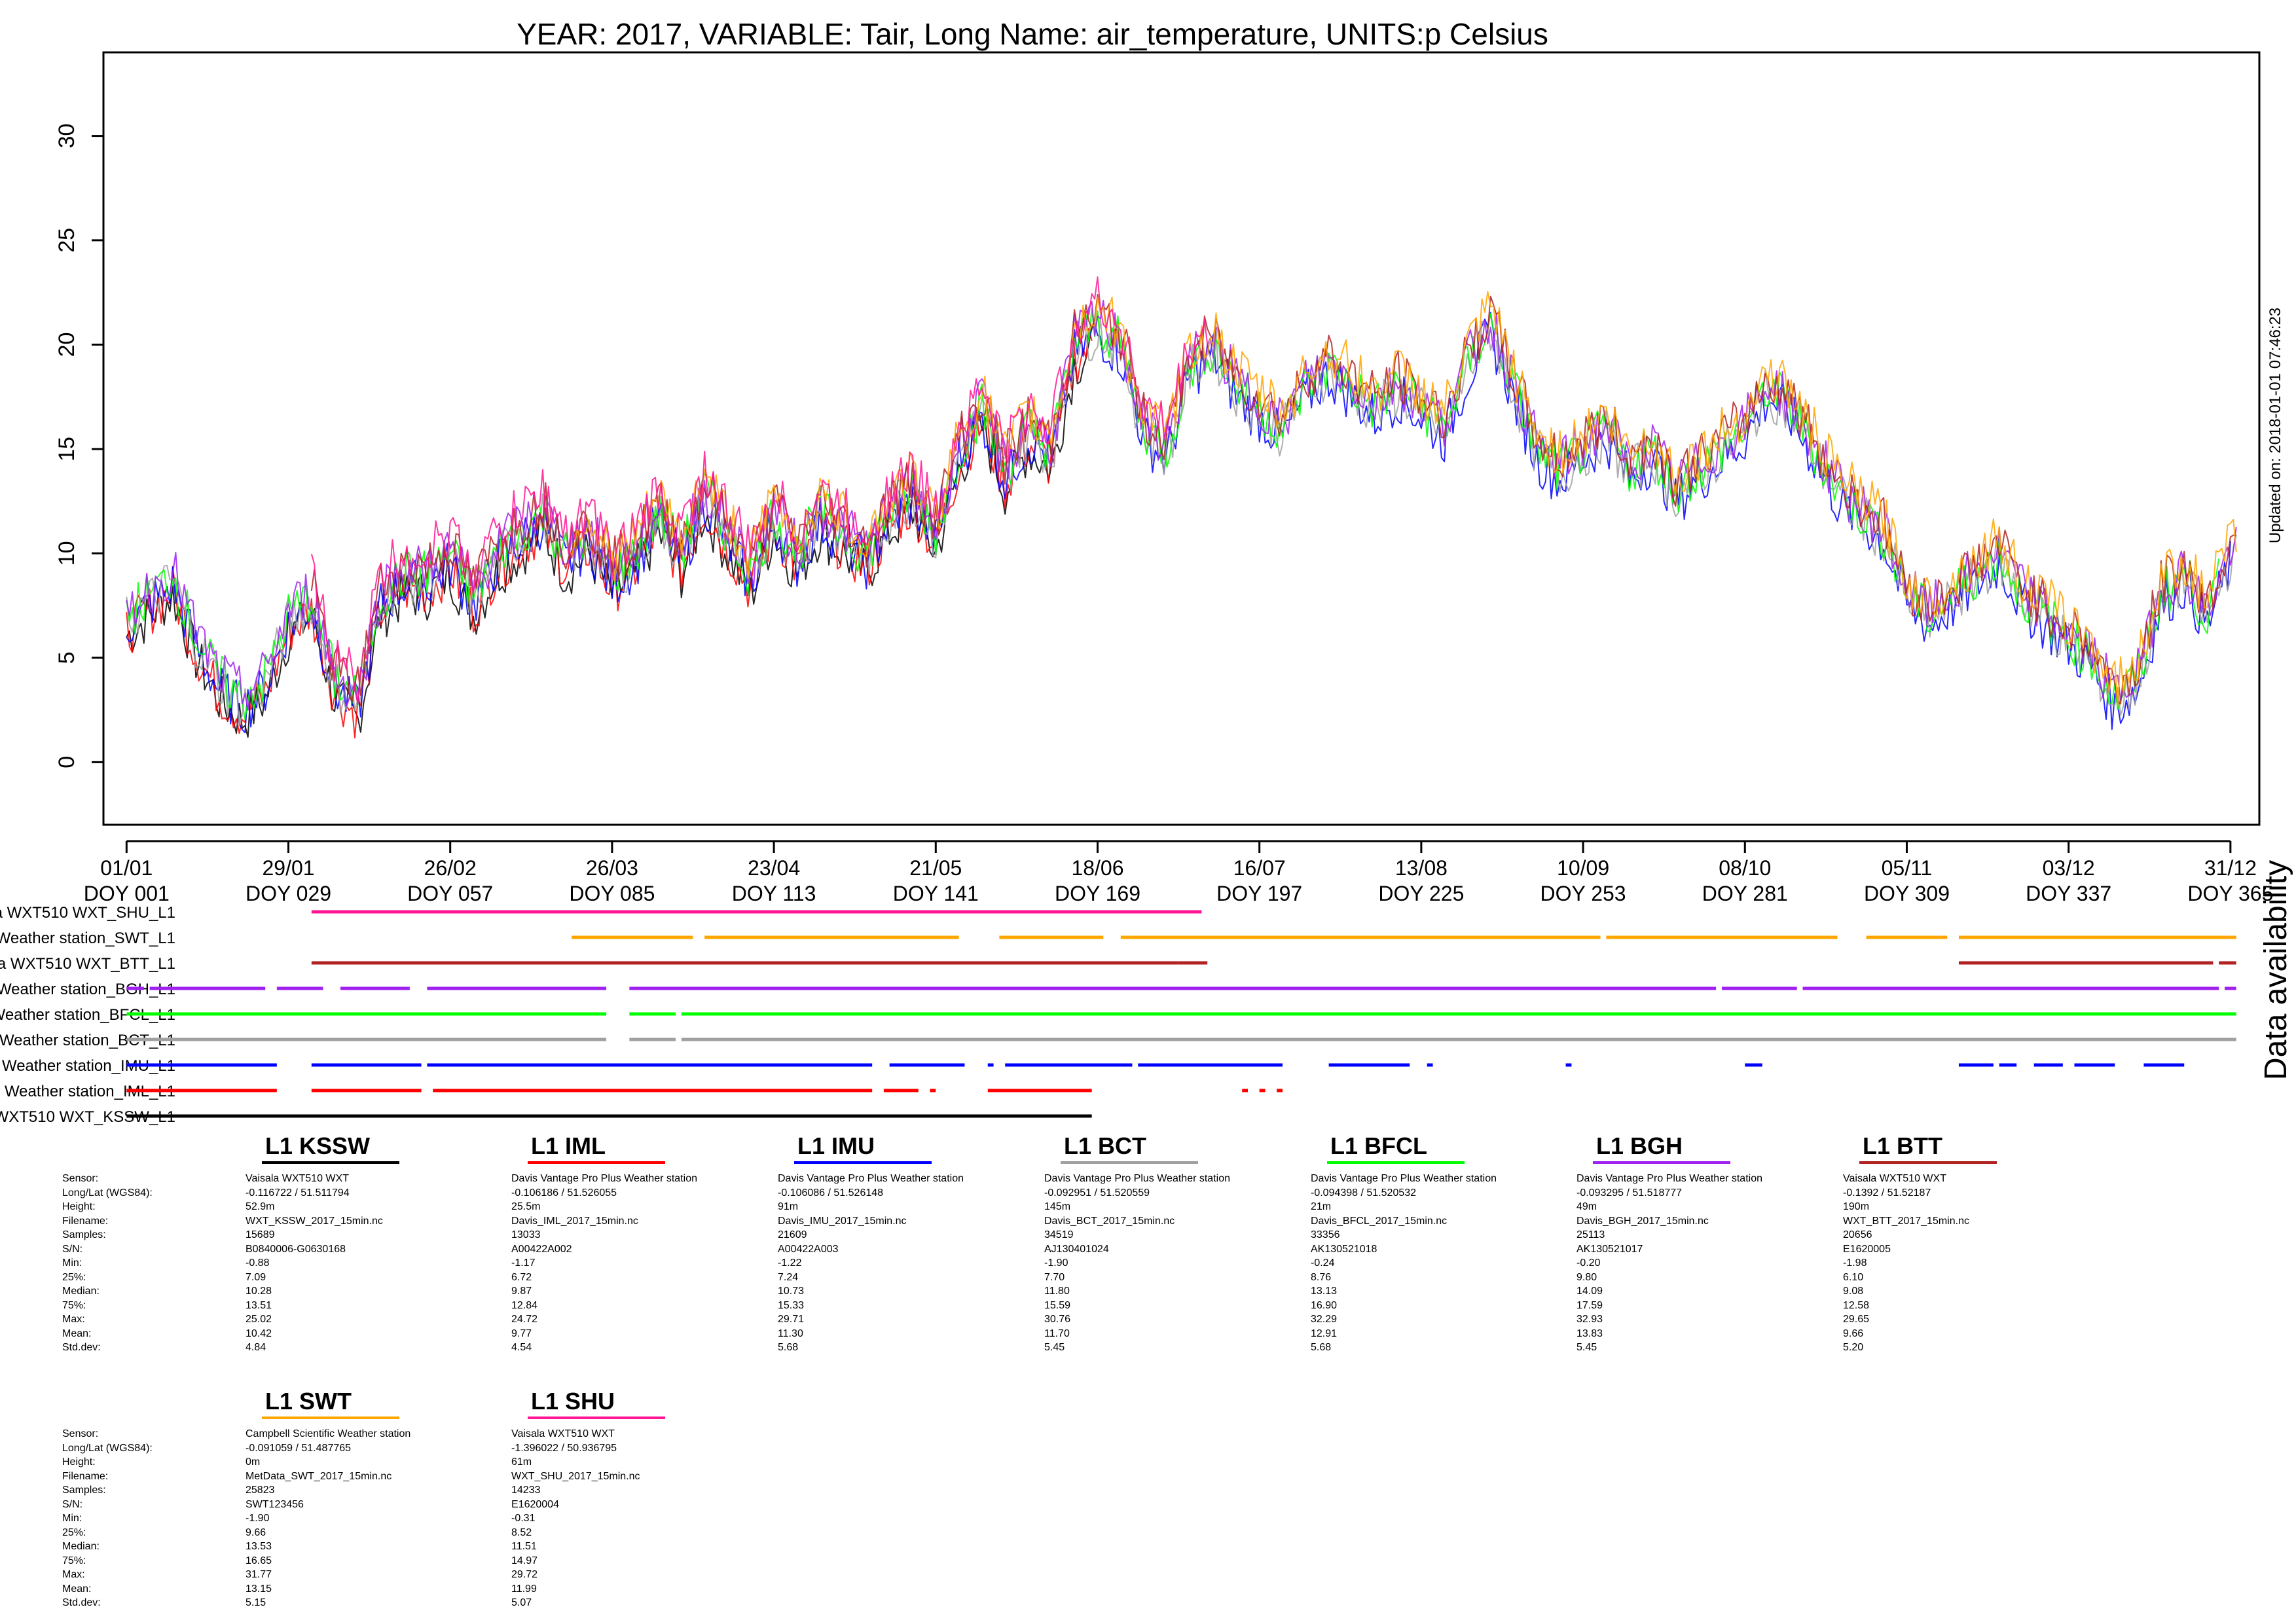  Describe the element at coordinates (314, 1221) in the screenshot. I see `station-stat-value: WXT_KSSW_2017_15min.nc` at that location.